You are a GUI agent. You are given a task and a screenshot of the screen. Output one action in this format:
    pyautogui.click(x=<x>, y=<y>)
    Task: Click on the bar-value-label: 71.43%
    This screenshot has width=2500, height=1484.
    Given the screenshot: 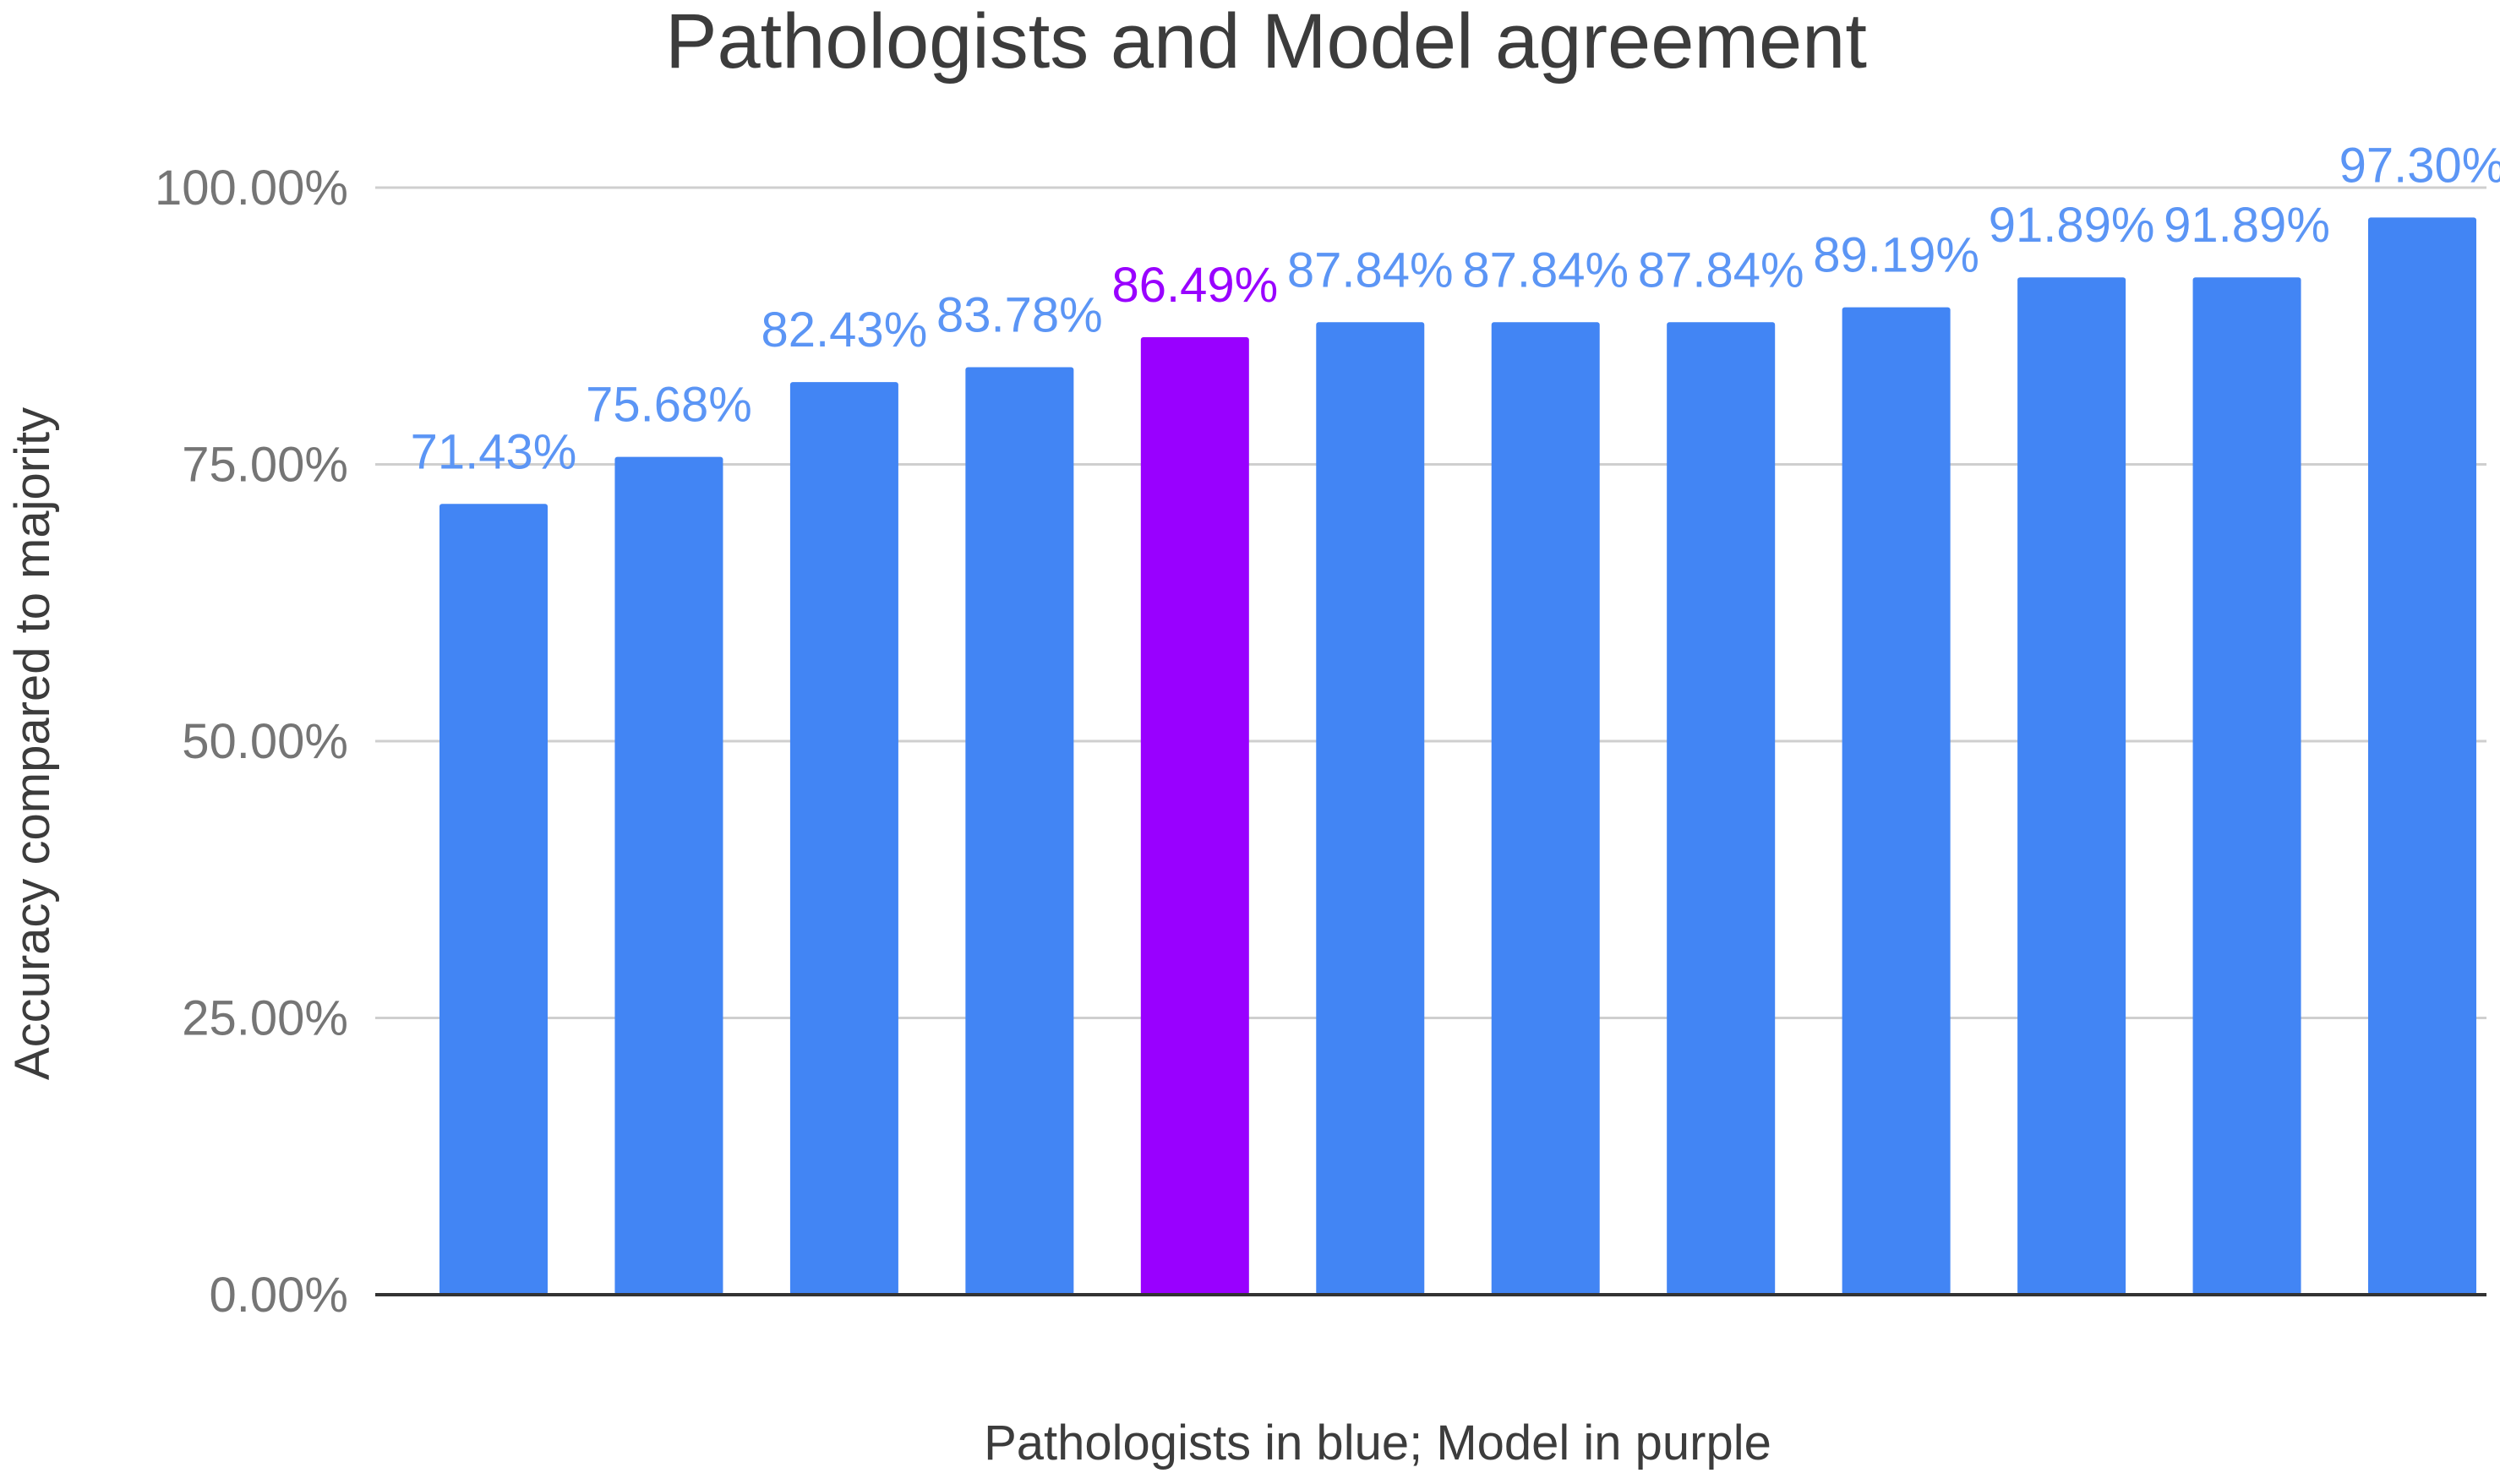 What is the action you would take?
    pyautogui.click(x=494, y=452)
    